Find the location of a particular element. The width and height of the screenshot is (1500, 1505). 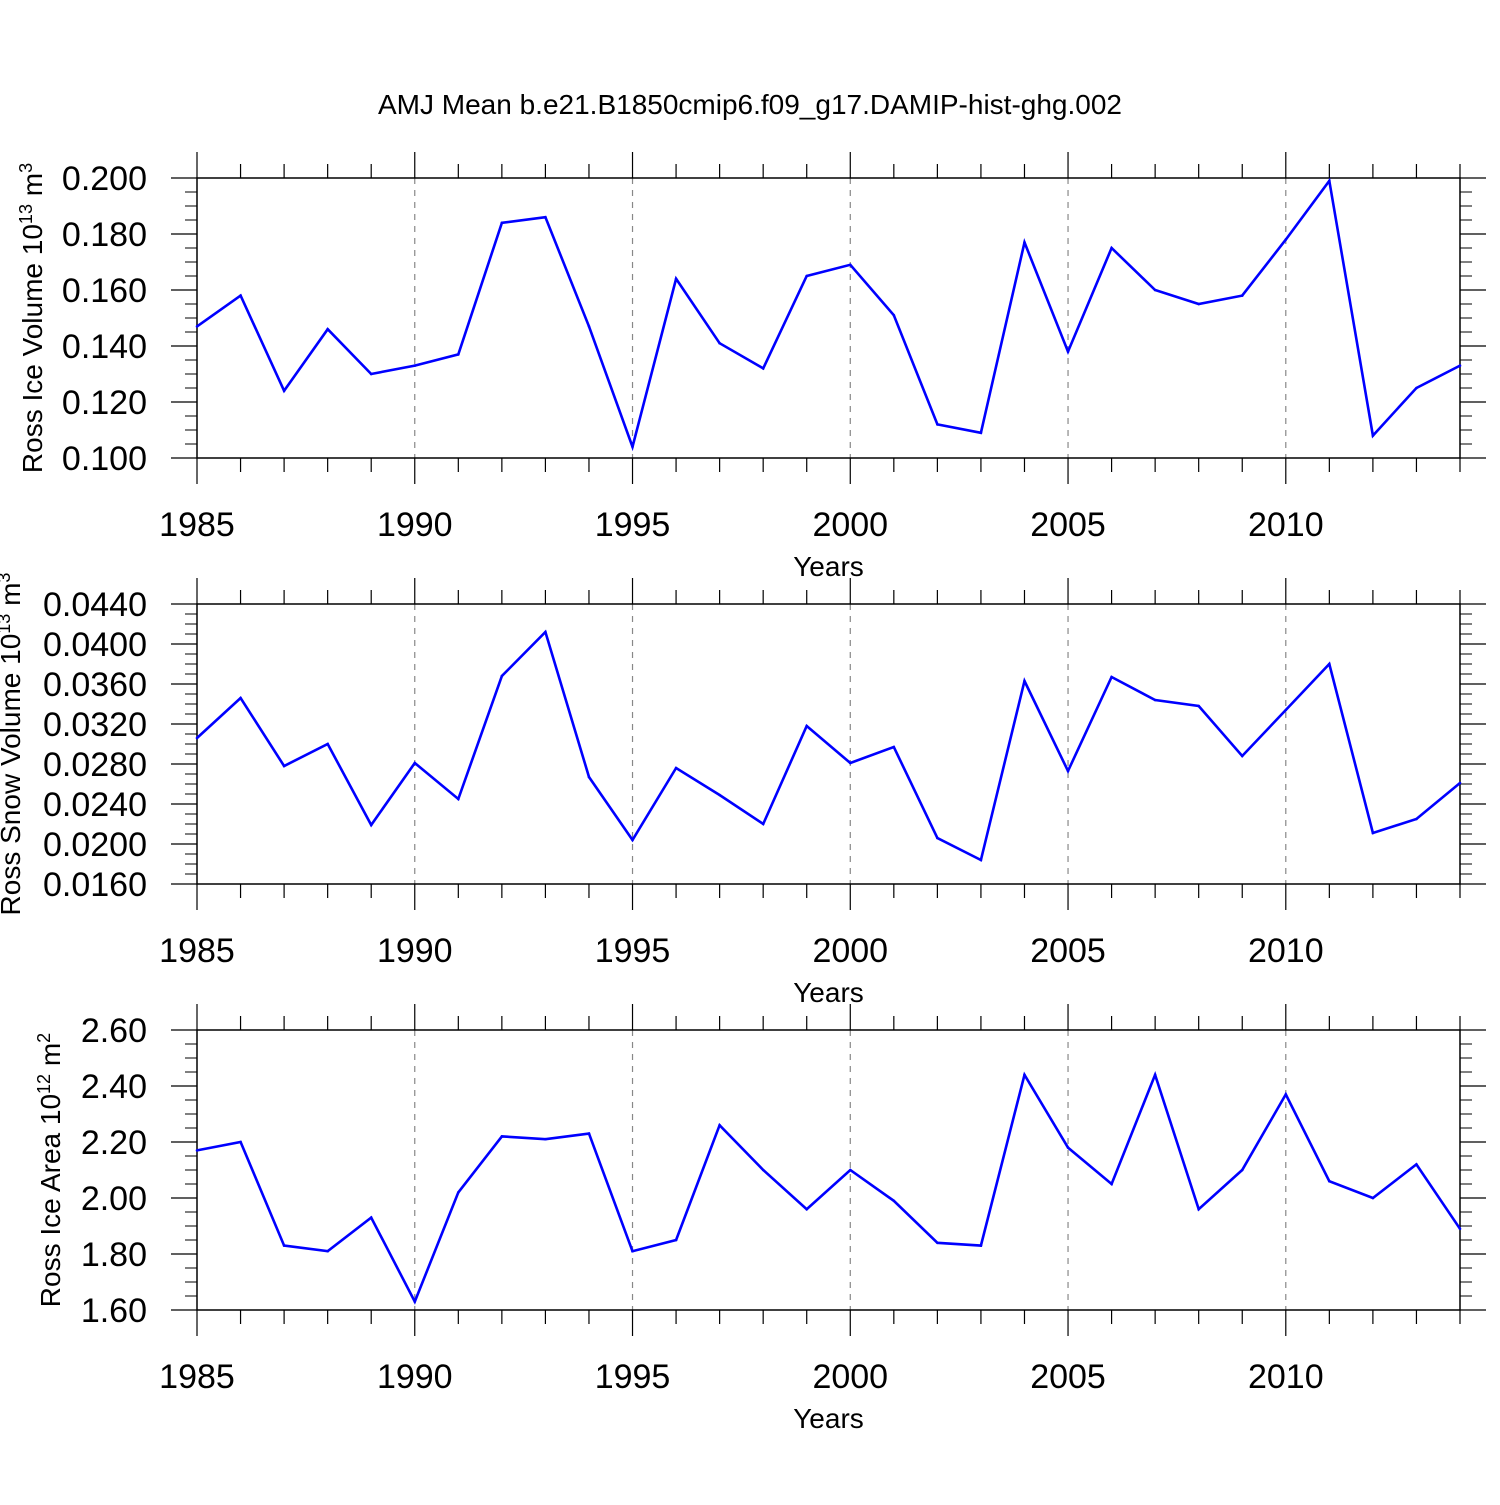

y-tick-label: 0.0400 is located at coordinates (95, 645).